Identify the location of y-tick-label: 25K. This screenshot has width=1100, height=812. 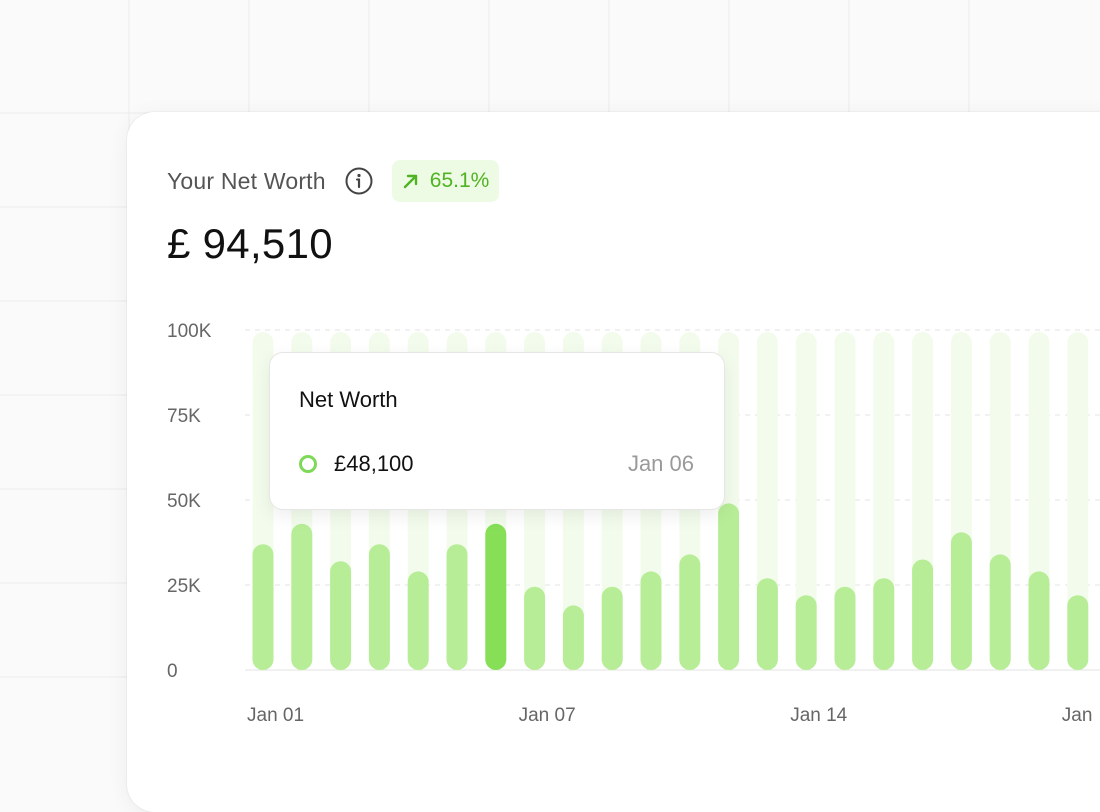
(184, 586).